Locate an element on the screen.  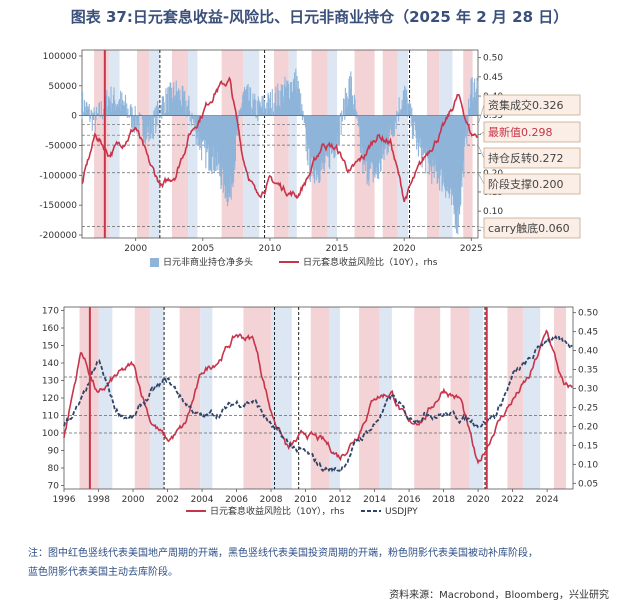
p2-xtick-label-9: 2014 is located at coordinates (374, 500).